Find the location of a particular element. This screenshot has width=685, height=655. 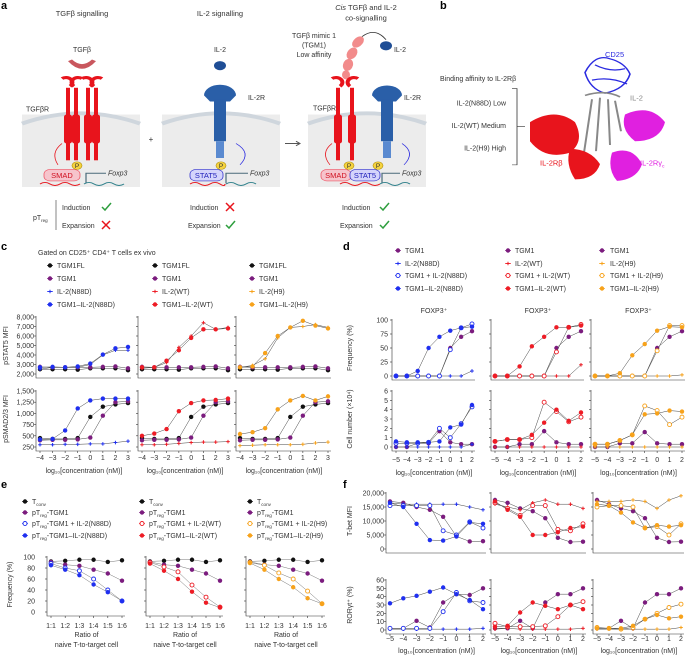

y-tick-label: 50 is located at coordinates (384, 349).